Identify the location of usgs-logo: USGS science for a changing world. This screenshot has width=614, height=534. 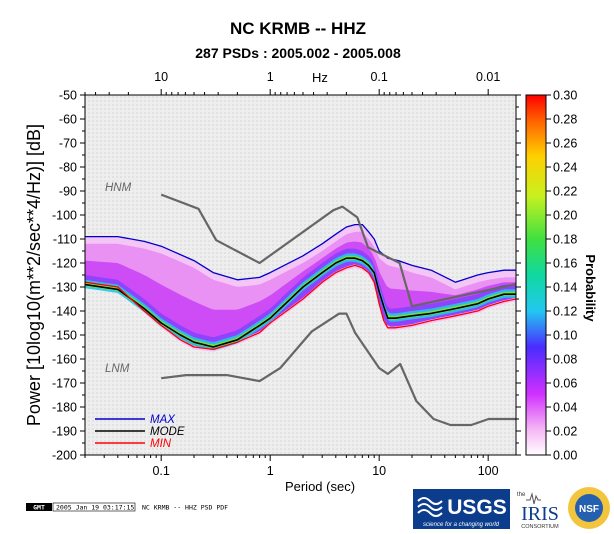
(461, 509).